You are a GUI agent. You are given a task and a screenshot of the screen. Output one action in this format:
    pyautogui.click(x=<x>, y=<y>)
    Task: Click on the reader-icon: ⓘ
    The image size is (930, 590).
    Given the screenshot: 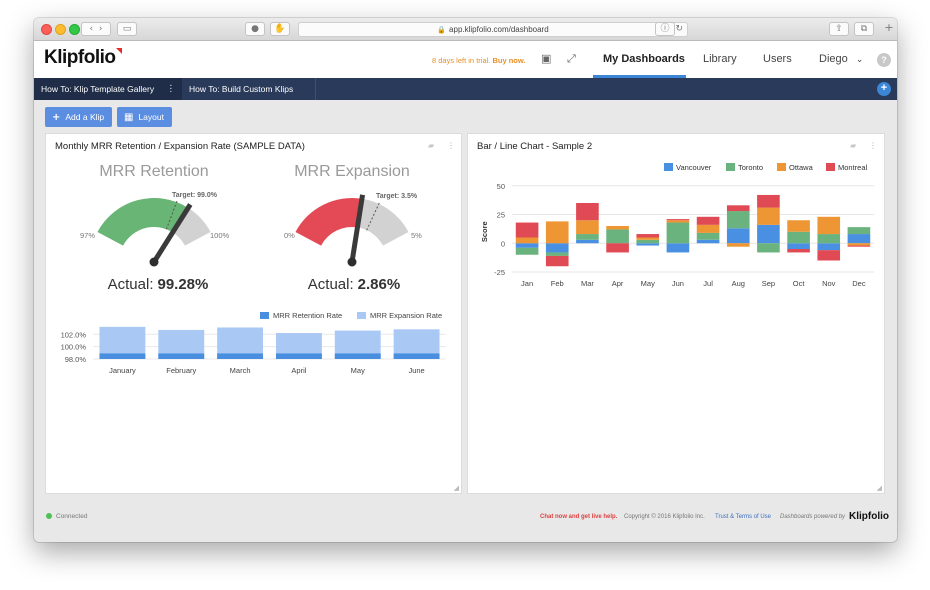 What is the action you would take?
    pyautogui.click(x=665, y=29)
    